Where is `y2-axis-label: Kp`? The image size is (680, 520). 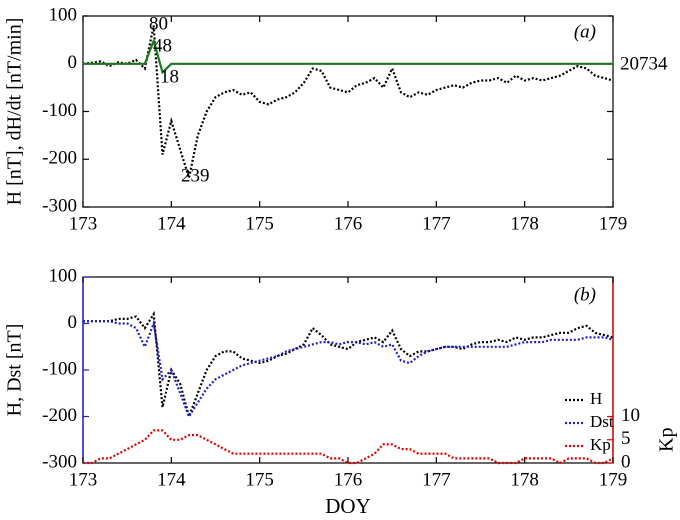
y2-axis-label: Kp is located at coordinates (667, 440).